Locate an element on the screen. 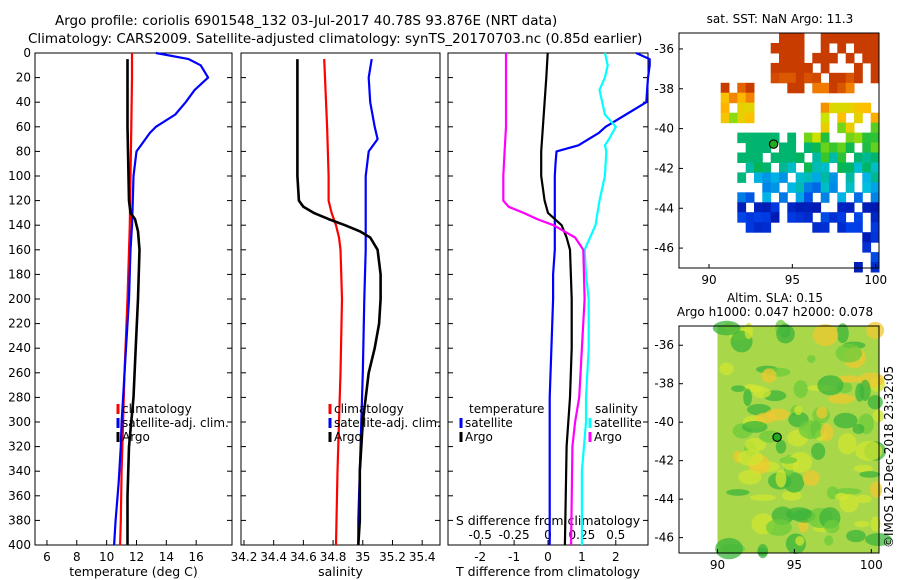 The height and width of the screenshot is (580, 900). temperature-x-axis-label: temperature (deg C) is located at coordinates (133, 571).